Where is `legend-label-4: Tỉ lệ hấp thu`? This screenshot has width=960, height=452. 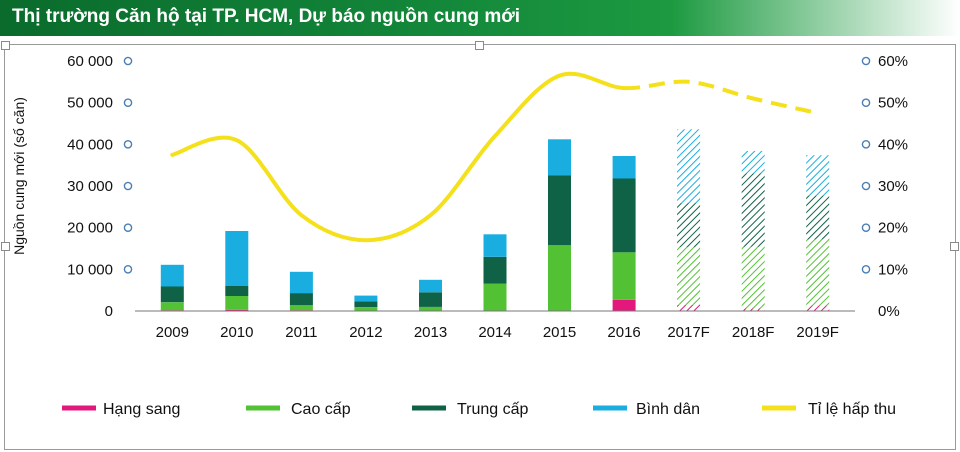 legend-label-4: Tỉ lệ hấp thu is located at coordinates (852, 409).